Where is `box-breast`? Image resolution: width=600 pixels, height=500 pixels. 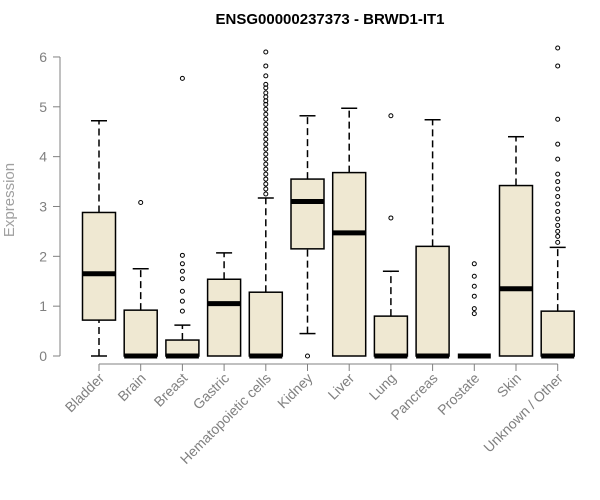
box-breast is located at coordinates (182, 217).